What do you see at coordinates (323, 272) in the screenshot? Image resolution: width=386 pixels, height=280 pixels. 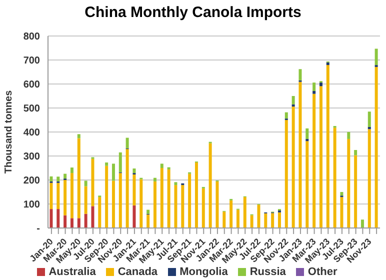 I see `legend-label: Other` at bounding box center [323, 272].